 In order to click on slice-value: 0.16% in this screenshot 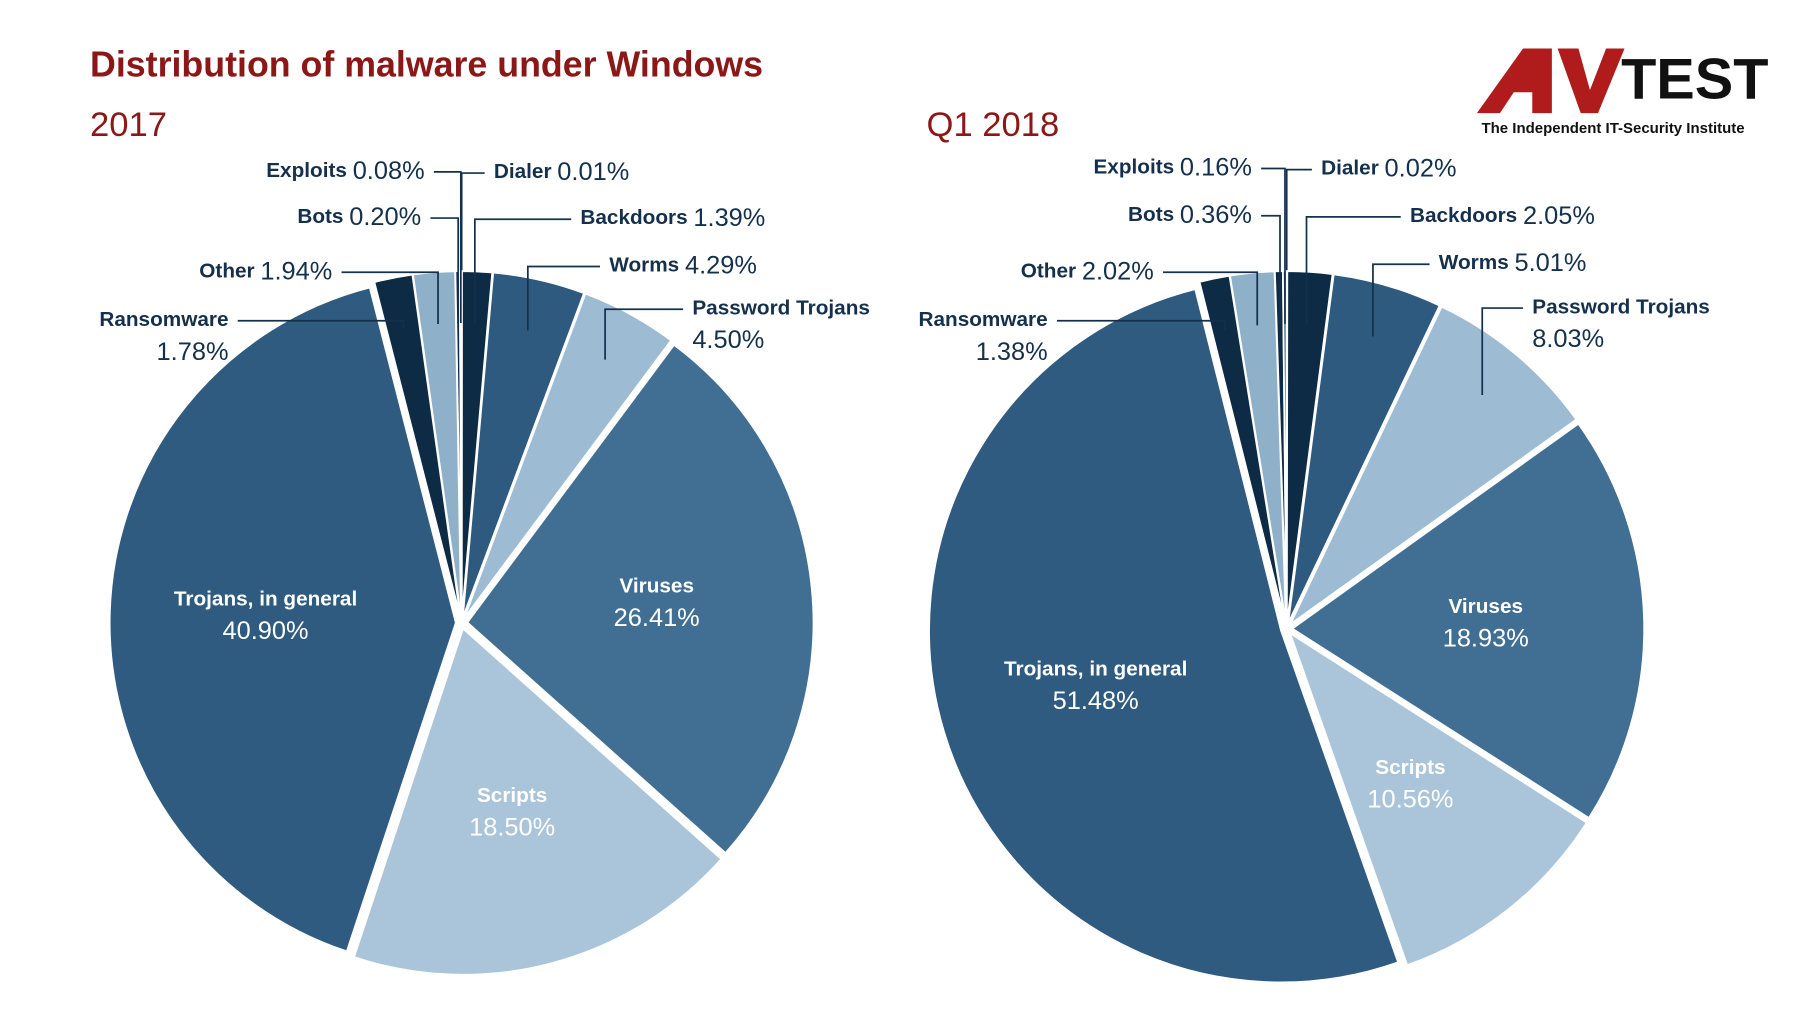, I will do `click(1216, 167)`.